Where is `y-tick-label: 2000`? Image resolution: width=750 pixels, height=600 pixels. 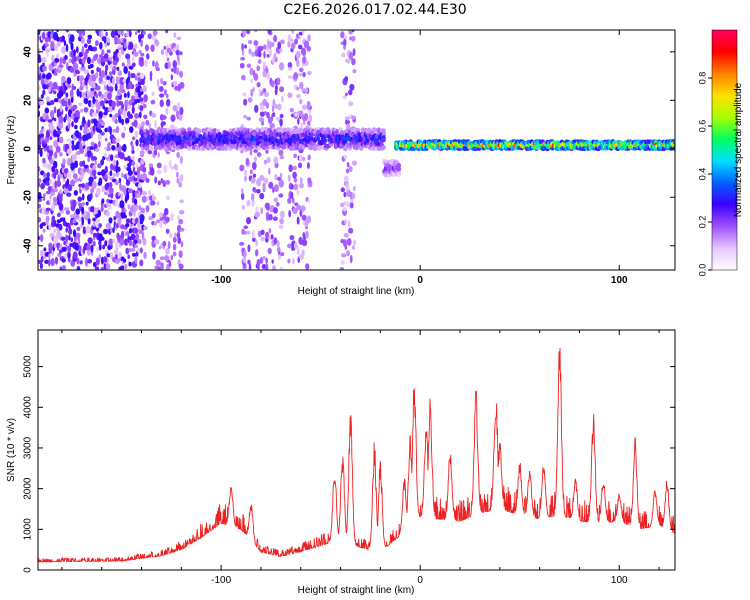
y-tick-label: 2000 is located at coordinates (28, 488).